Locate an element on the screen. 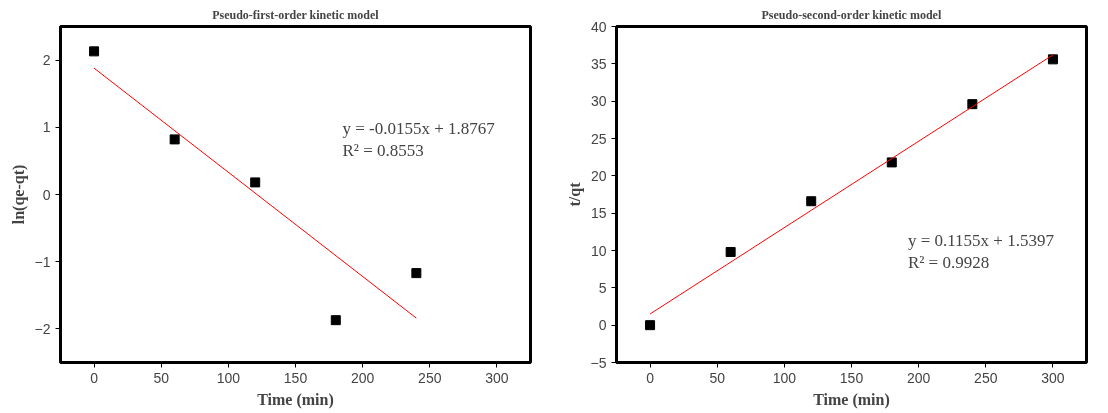 This screenshot has width=1108, height=413. y-axis-title: ln(qe-qt) is located at coordinates (18, 194).